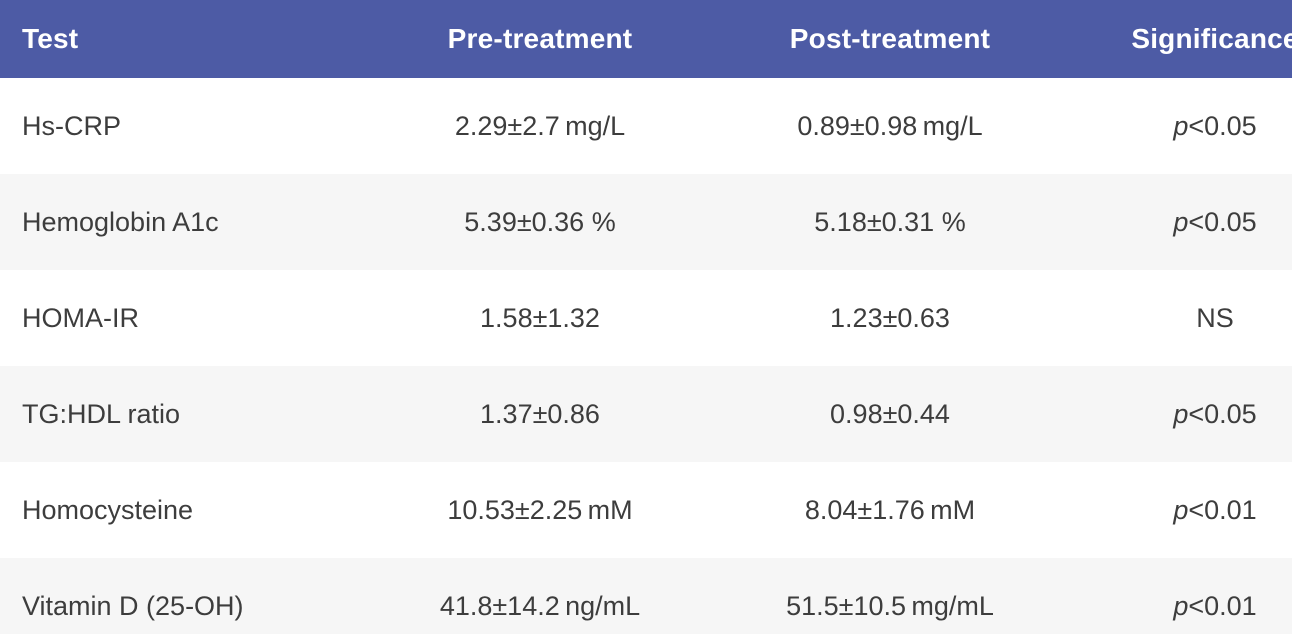  What do you see at coordinates (540, 317) in the screenshot?
I see `pre-treatment-cell: 1.58±1.32` at bounding box center [540, 317].